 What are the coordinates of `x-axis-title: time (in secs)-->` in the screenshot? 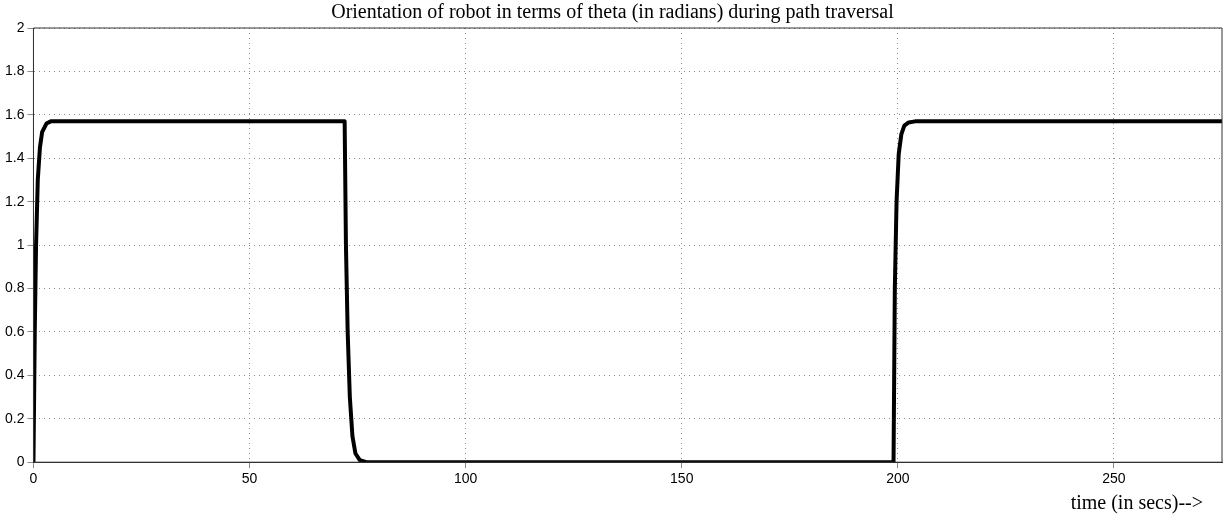 It's located at (1136, 502).